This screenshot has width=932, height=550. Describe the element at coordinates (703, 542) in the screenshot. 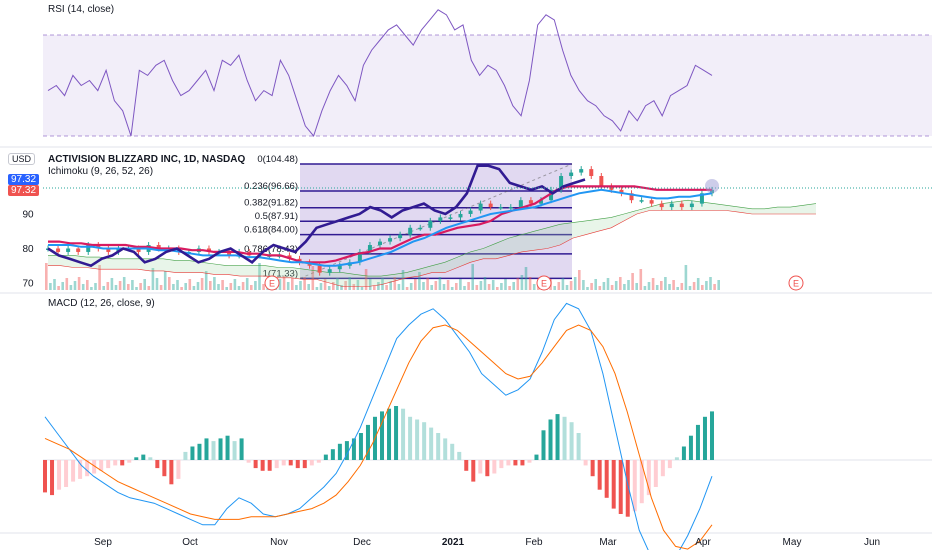

I see `time-tick-label: Apr` at that location.